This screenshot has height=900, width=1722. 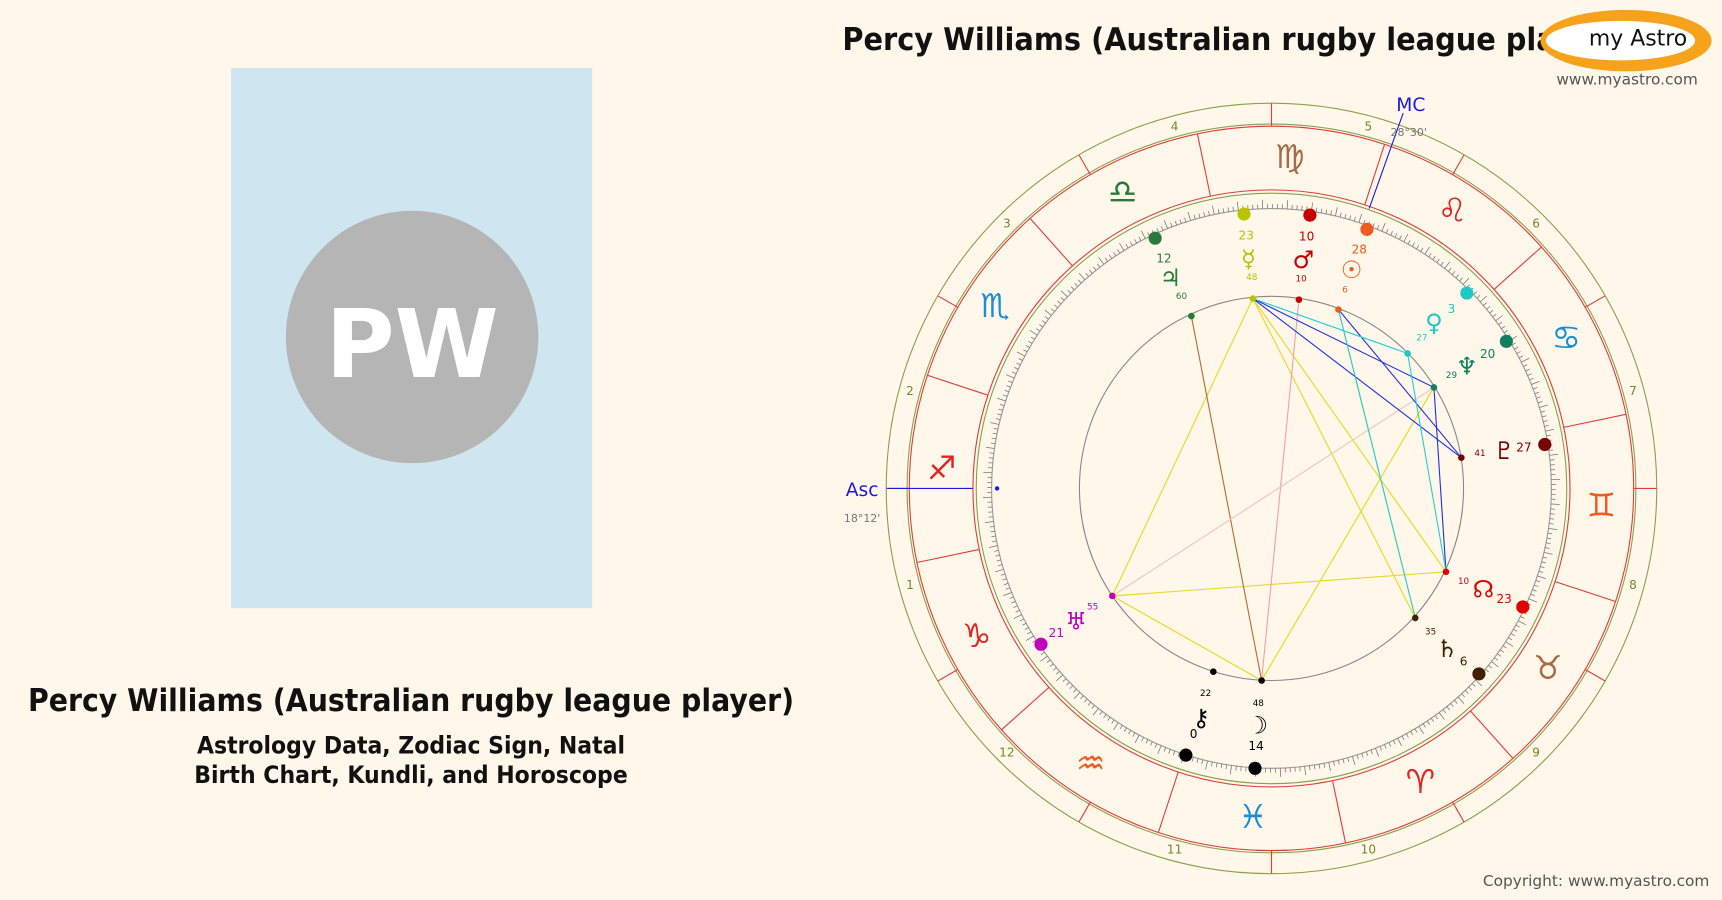 I want to click on planet-minute: 41, so click(x=1479, y=454).